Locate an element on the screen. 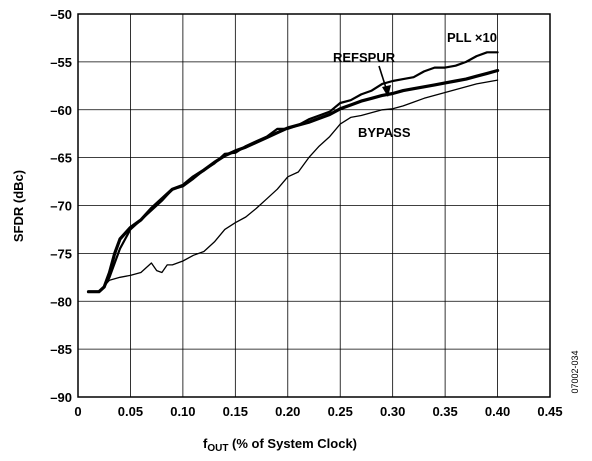  y-tick-label: –55 is located at coordinates (61, 62).